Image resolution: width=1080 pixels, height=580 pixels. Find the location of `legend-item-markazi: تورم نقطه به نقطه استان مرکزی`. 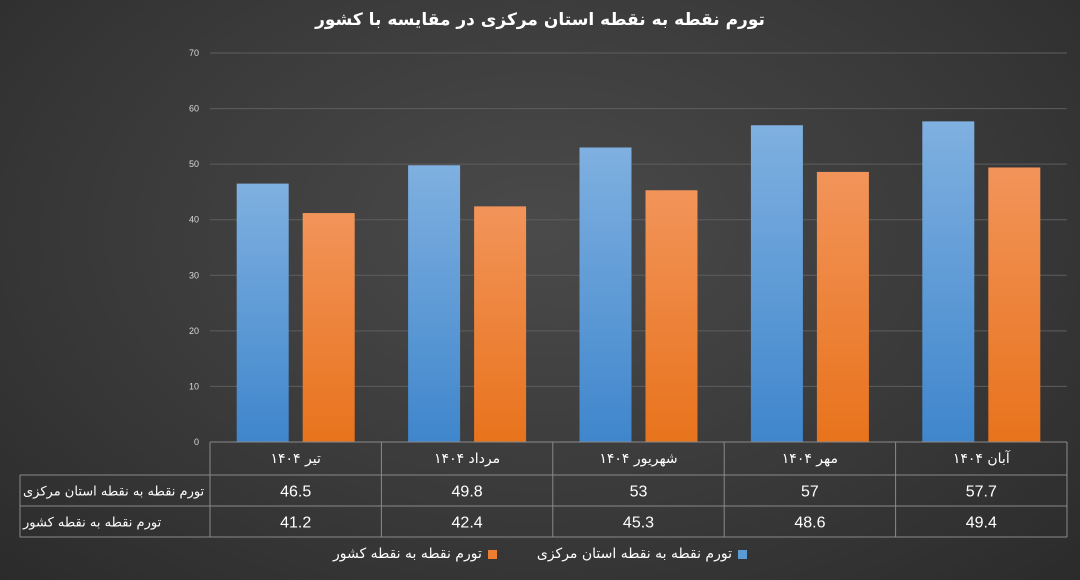

legend-item-markazi: تورم نقطه به نقطه استان مرکزی is located at coordinates (642, 554).